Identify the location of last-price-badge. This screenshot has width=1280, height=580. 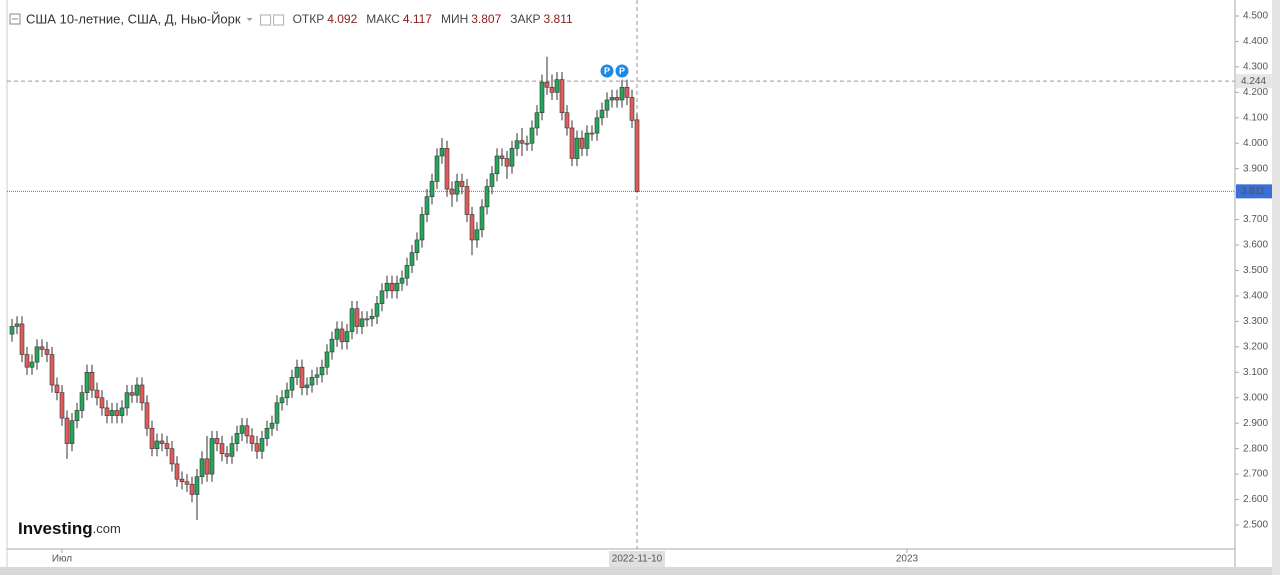
(1254, 191).